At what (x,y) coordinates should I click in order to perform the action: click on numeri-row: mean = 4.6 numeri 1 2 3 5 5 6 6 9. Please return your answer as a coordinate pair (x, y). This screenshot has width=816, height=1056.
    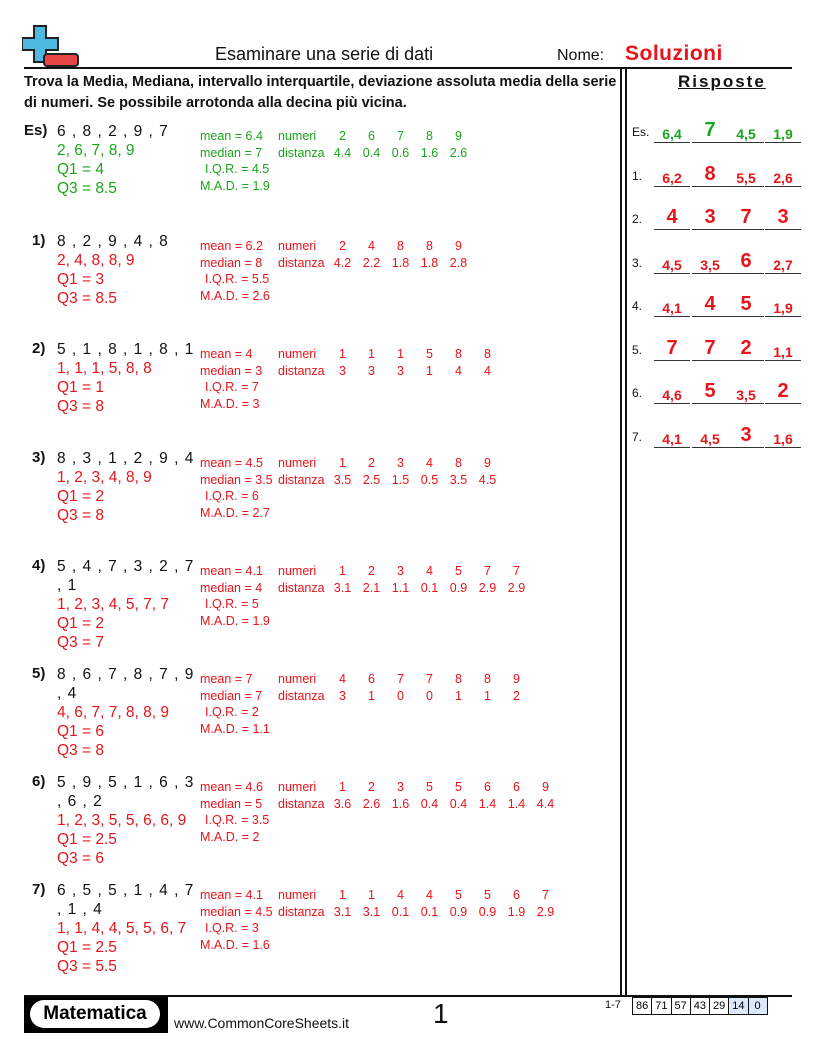
    Looking at the image, I should click on (380, 787).